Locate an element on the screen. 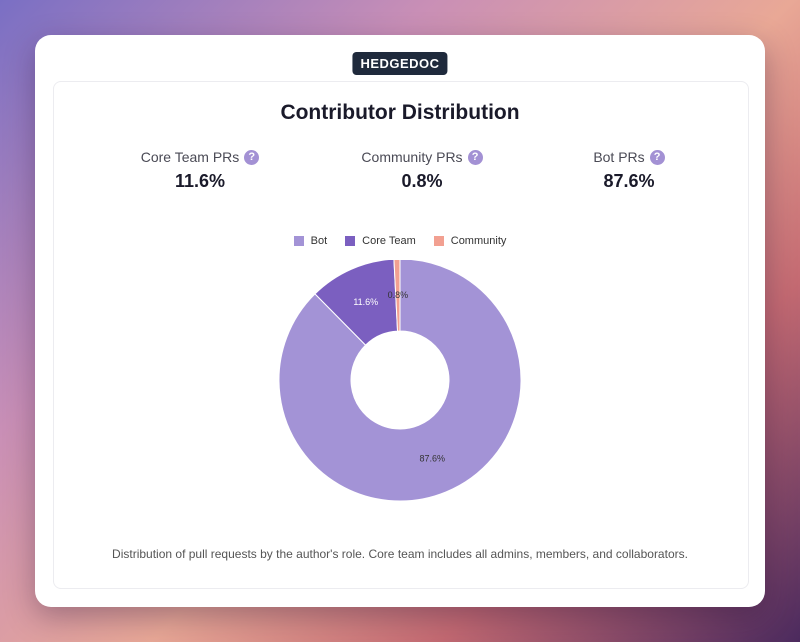 The height and width of the screenshot is (642, 800). slice-community is located at coordinates (397, 296).